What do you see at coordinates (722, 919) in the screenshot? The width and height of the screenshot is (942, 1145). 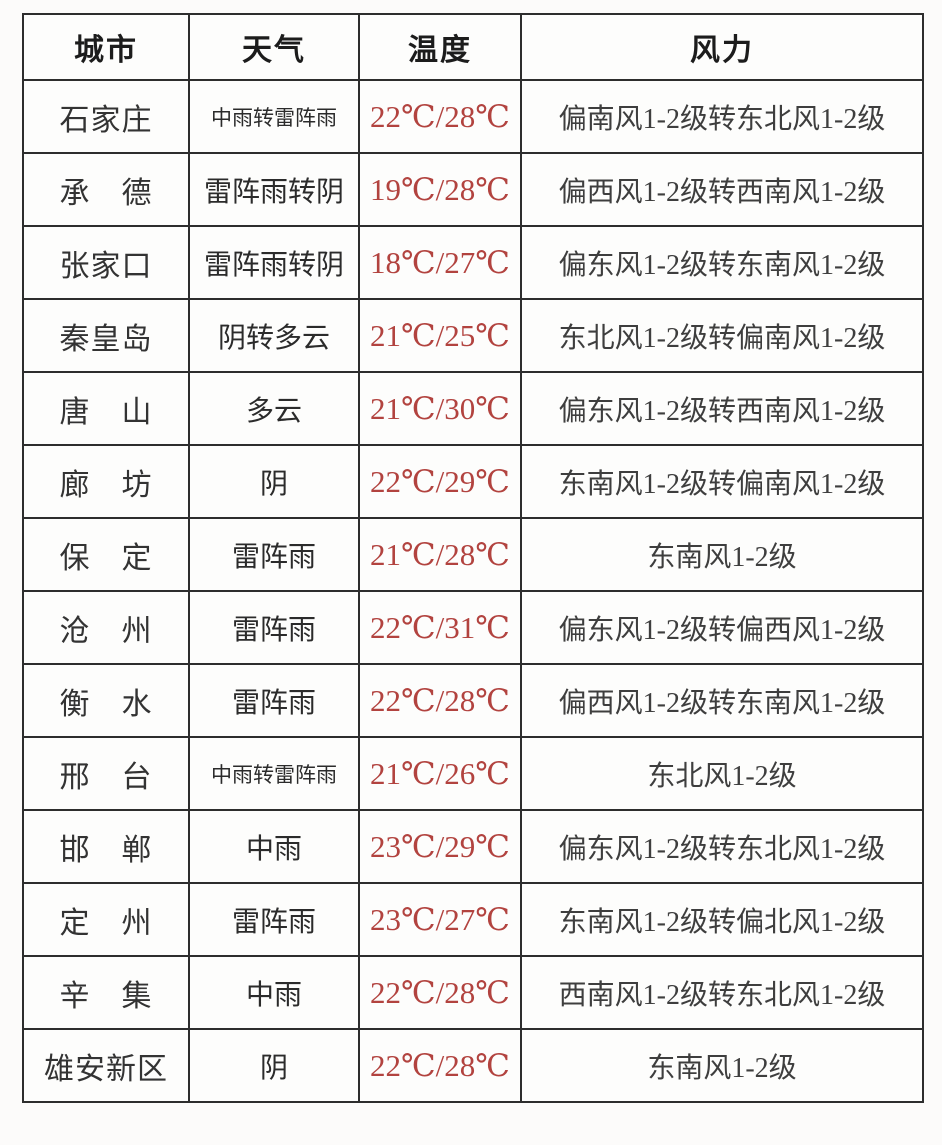 I see `wind-cell: 东南风1-2级转偏北风1-2级` at bounding box center [722, 919].